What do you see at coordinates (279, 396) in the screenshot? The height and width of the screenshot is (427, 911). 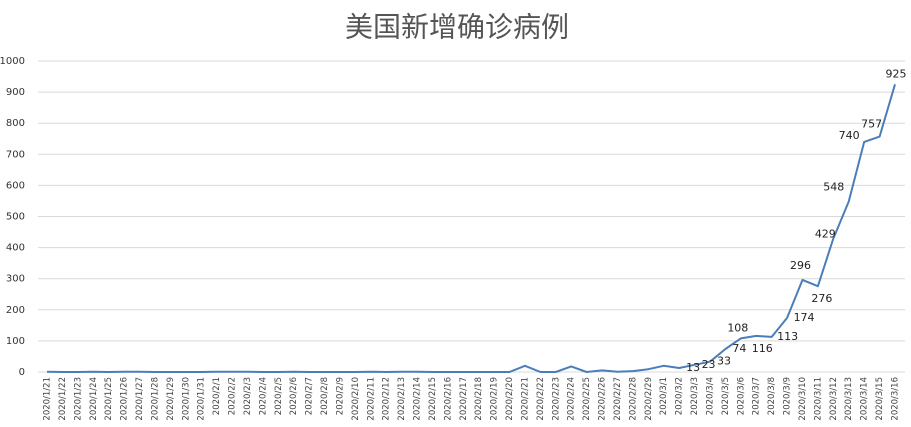 I see `x-tick-label: 2020/2/5` at bounding box center [279, 396].